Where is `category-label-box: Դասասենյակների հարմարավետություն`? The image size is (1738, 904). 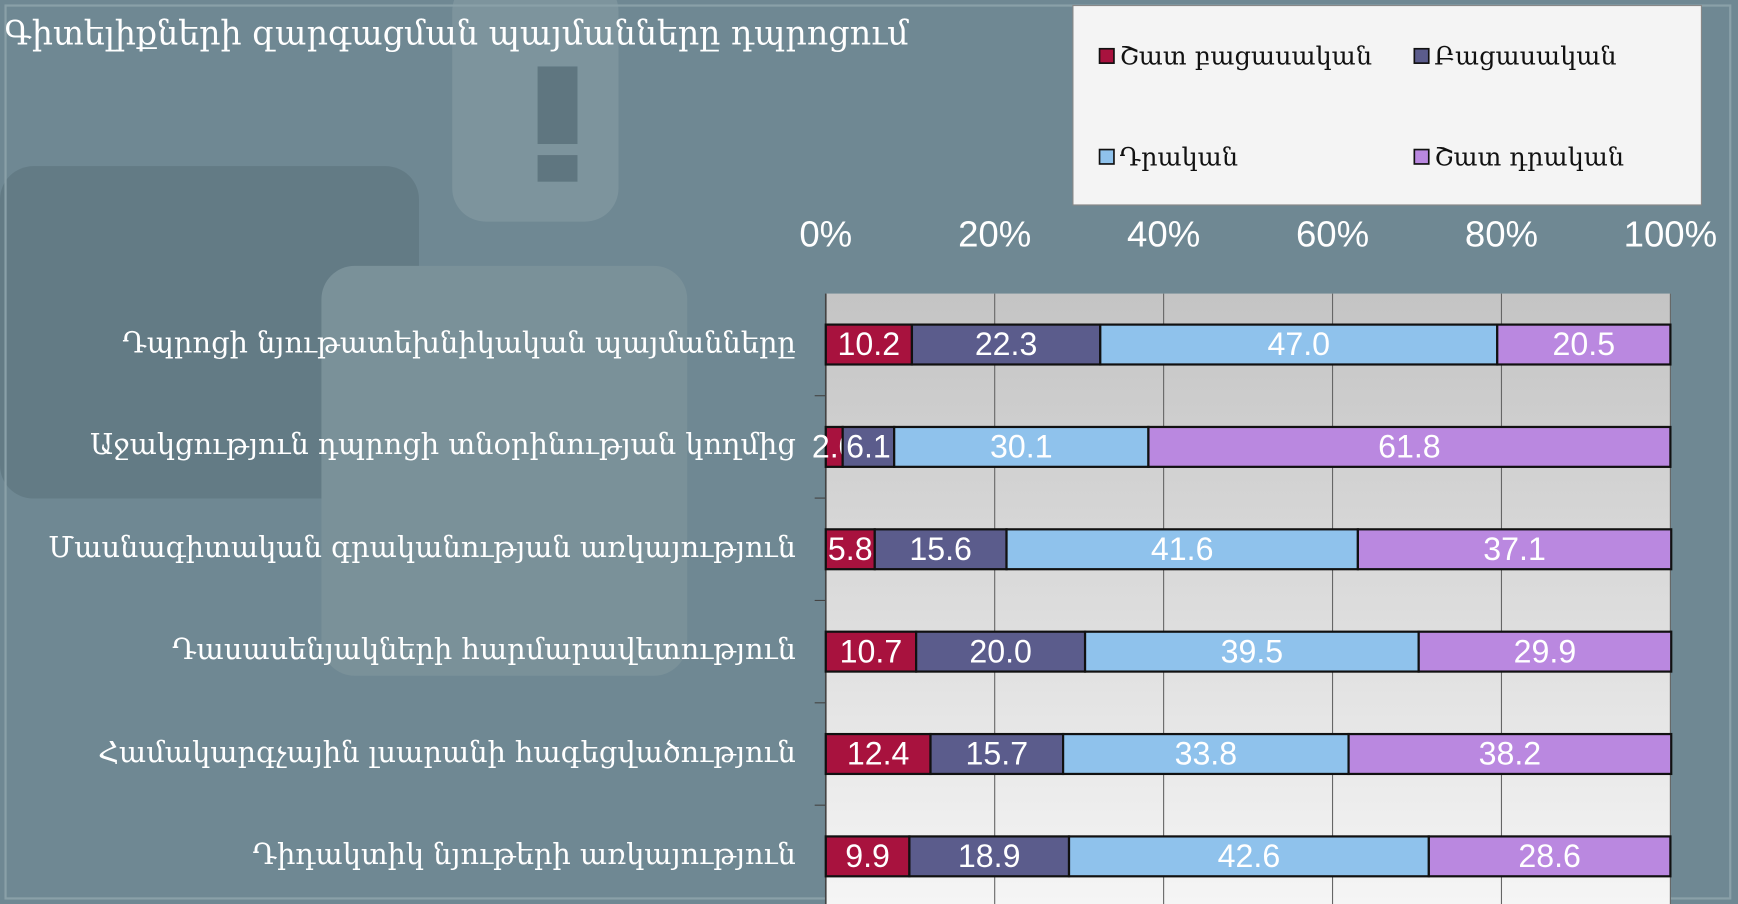 category-label-box: Դասասենյակների հարմարավետություն is located at coordinates (484, 650).